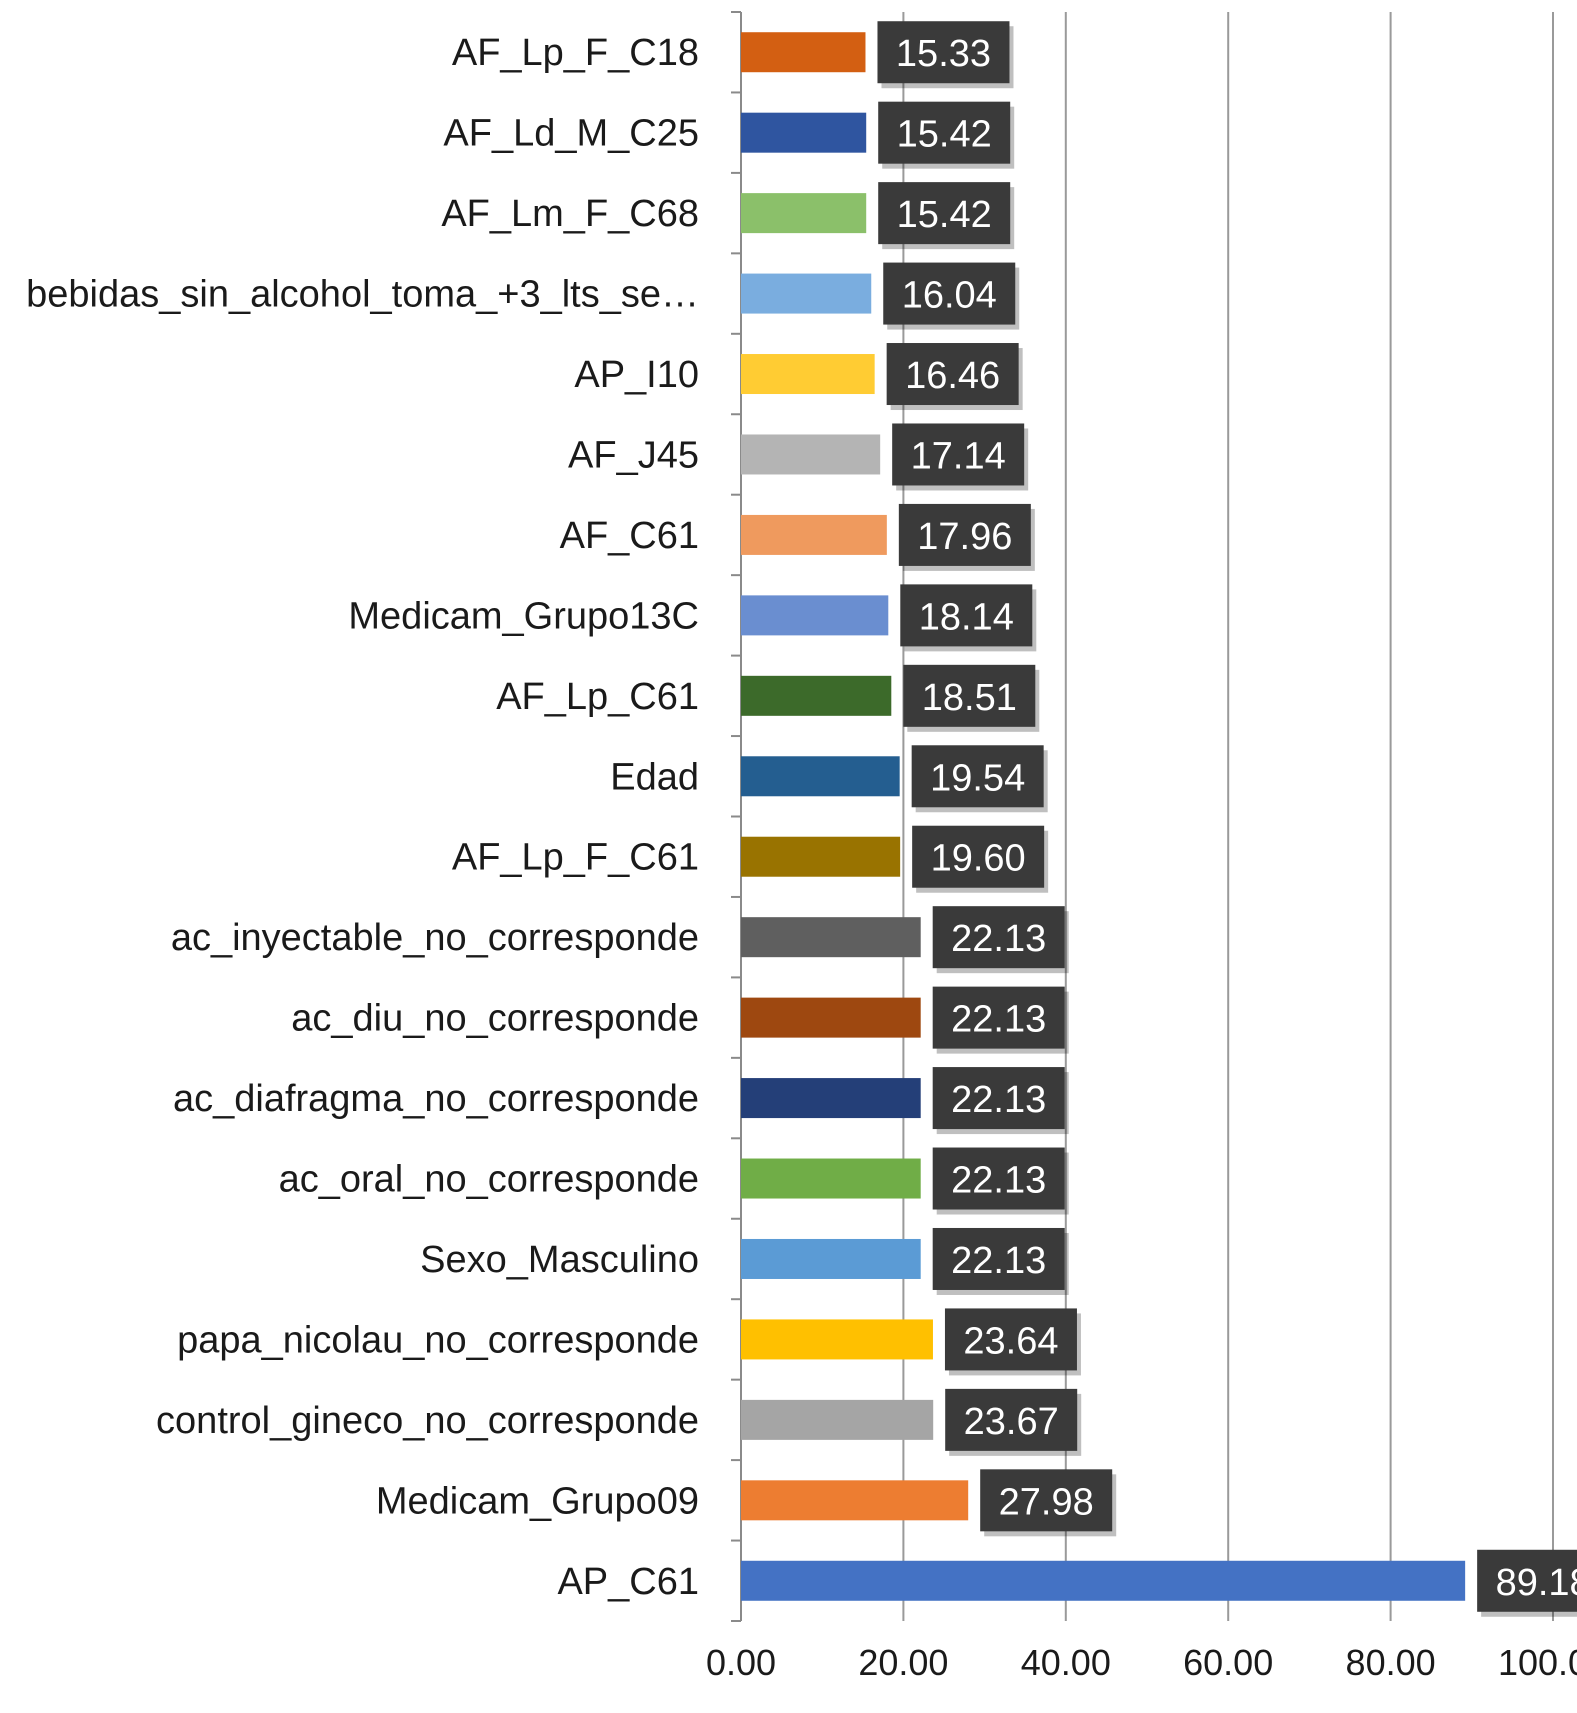  I want to click on category-label: Edad, so click(654, 777).